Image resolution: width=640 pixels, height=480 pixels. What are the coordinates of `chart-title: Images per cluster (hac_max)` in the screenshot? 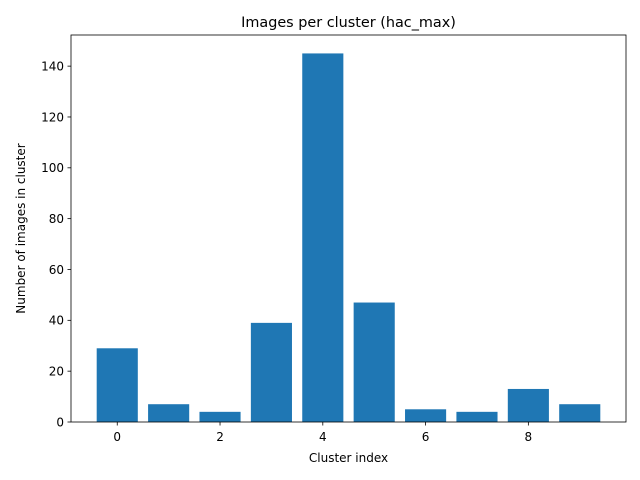 It's located at (348, 23).